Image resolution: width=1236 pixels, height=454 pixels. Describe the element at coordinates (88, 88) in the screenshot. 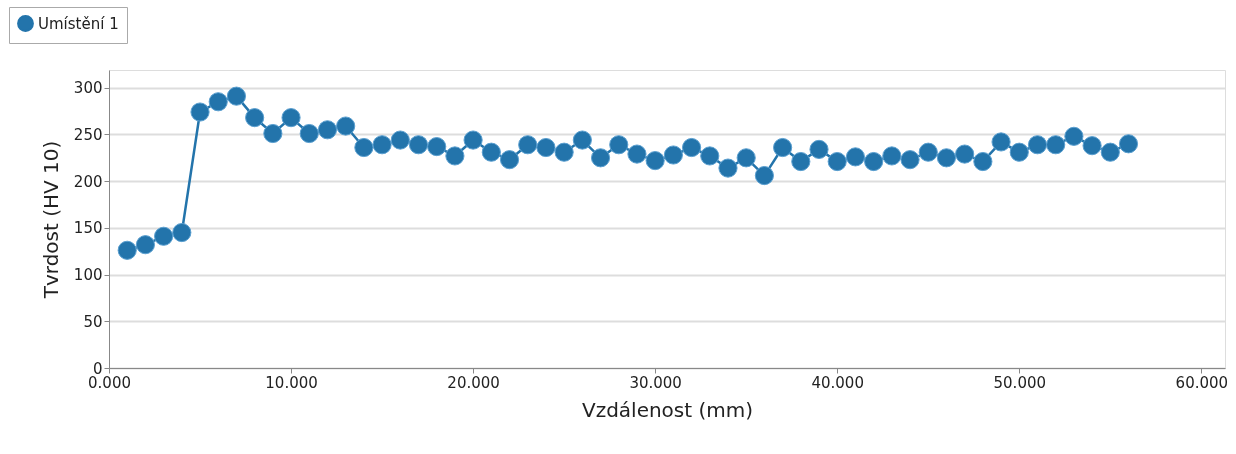

I see `y-tick-label: 300` at that location.